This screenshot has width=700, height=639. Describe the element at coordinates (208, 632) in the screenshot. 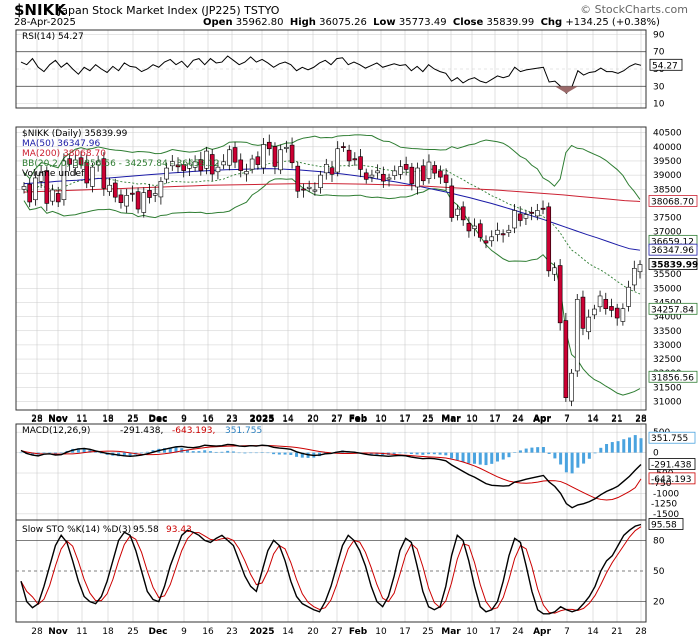

I see `x-tick-label-sto: 16` at that location.